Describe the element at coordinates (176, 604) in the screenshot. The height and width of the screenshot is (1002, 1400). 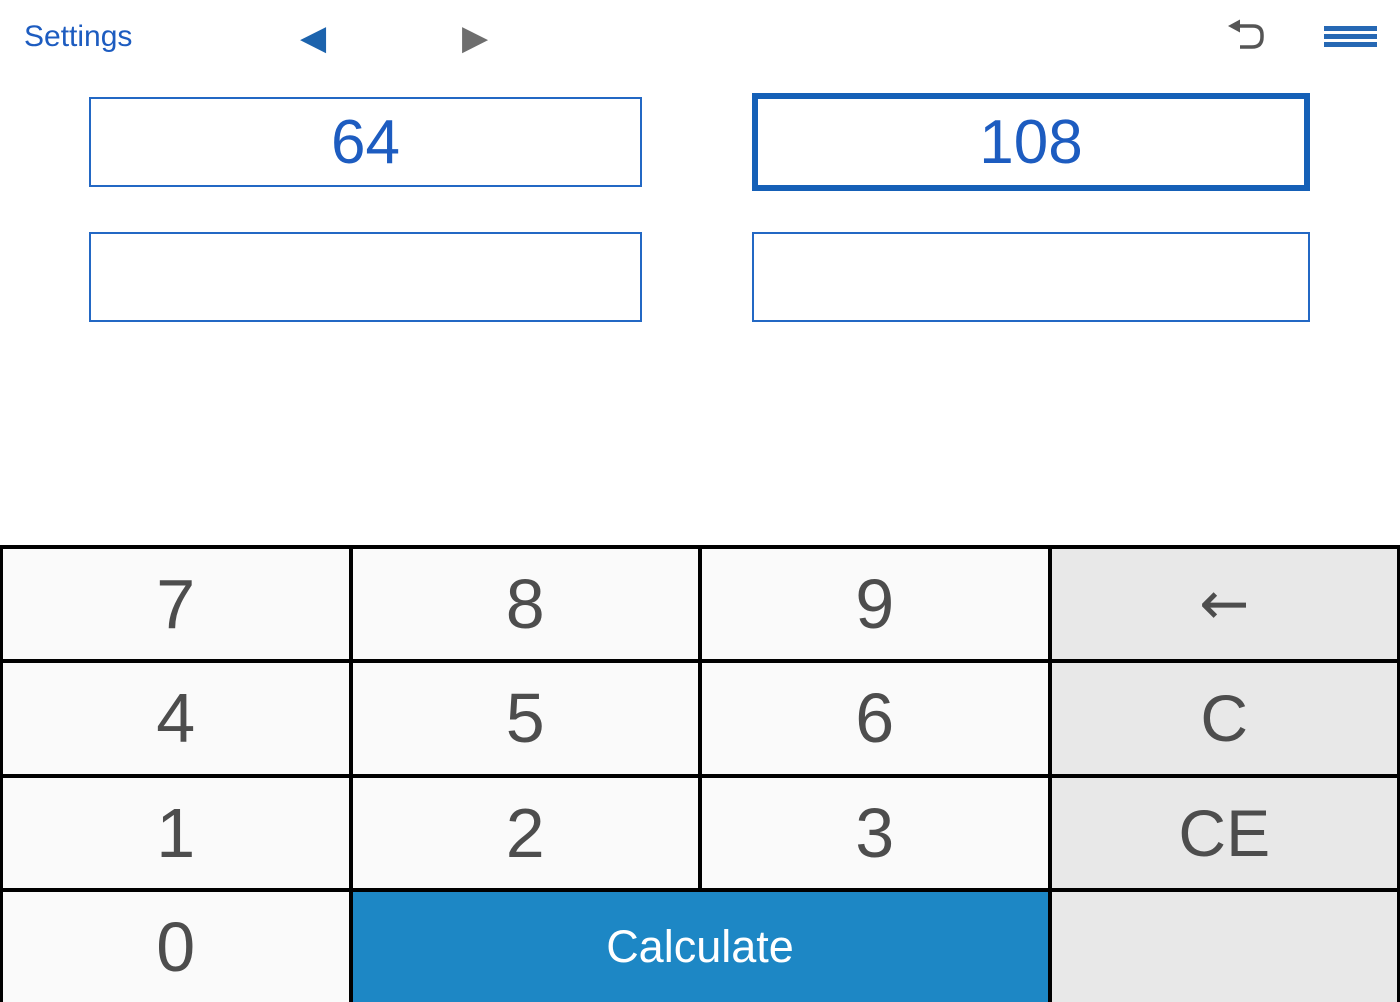
I see `key-7: 7` at that location.